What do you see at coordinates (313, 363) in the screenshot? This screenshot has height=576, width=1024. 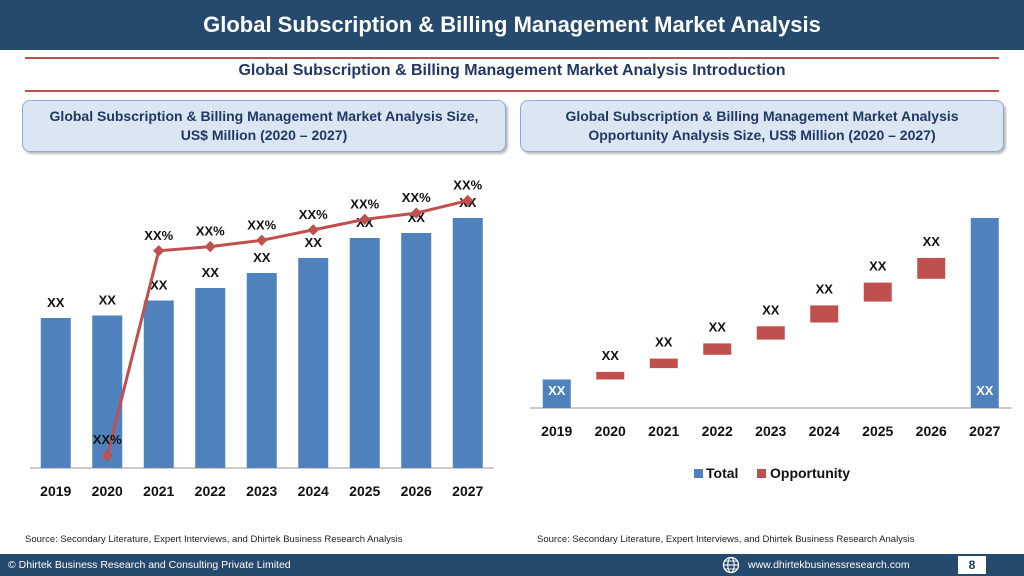 I see `bar-2024` at bounding box center [313, 363].